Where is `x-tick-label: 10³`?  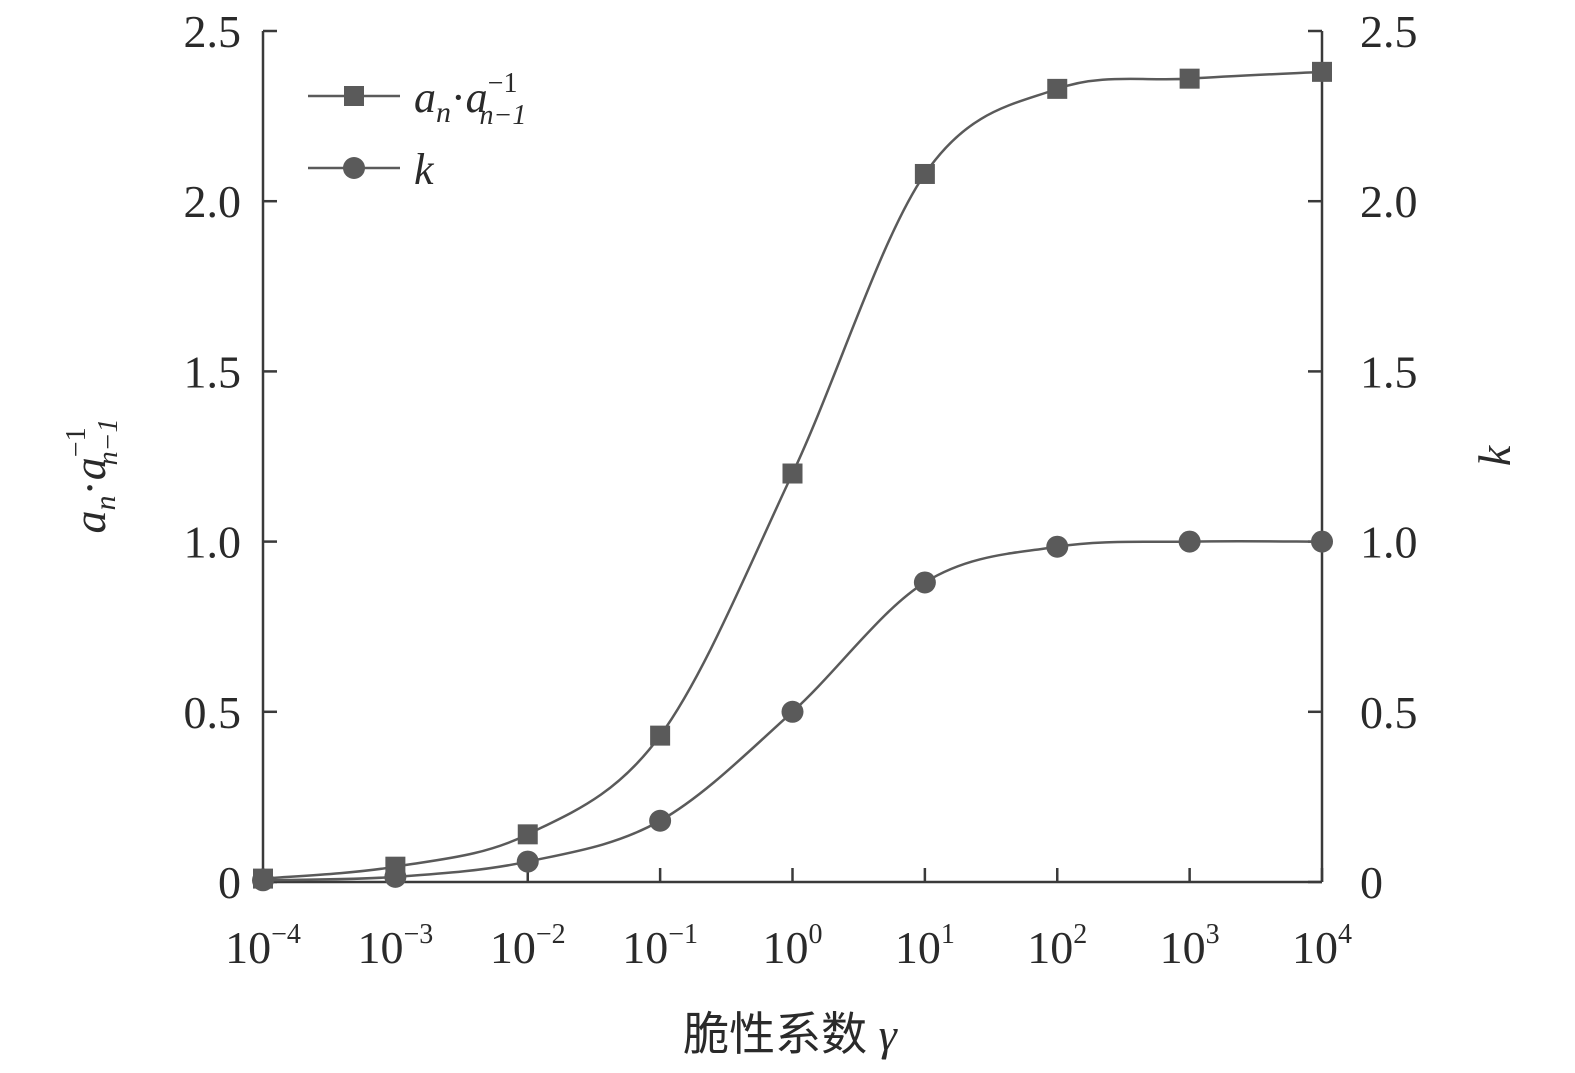 x-tick-label: 10³ is located at coordinates (1190, 946).